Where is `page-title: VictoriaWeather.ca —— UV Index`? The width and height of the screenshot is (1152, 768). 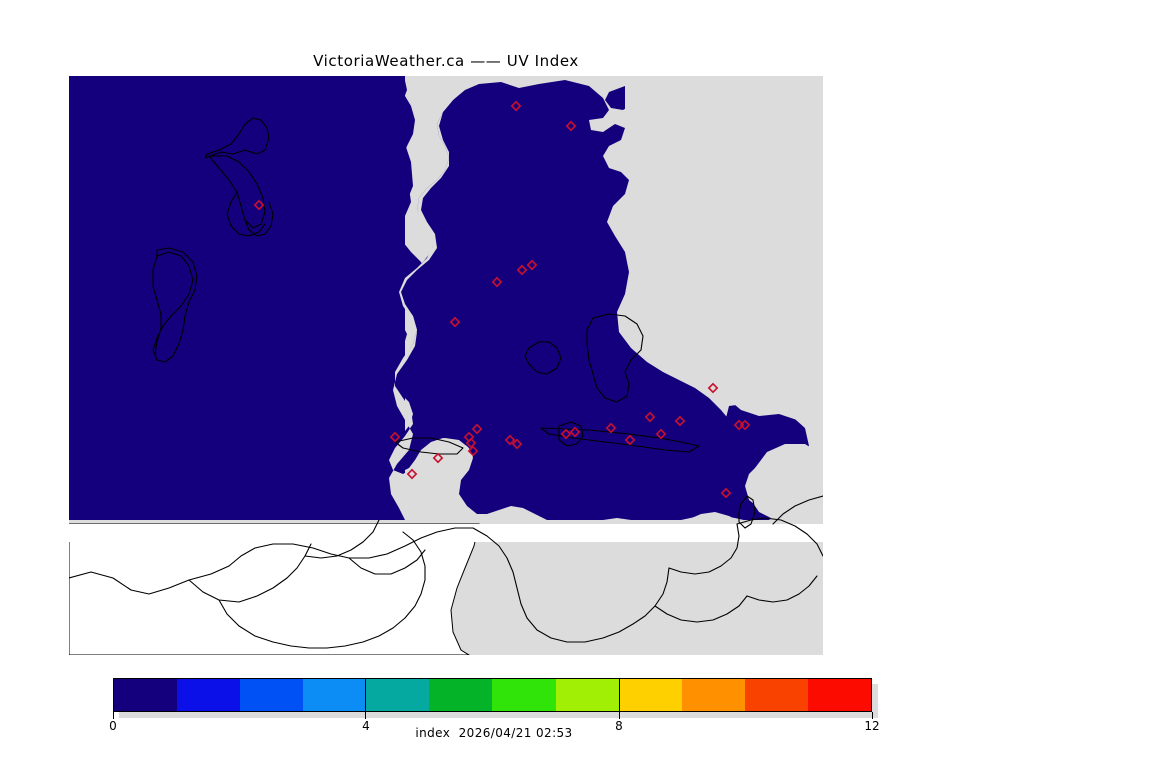 page-title: VictoriaWeather.ca —— UV Index is located at coordinates (446, 61).